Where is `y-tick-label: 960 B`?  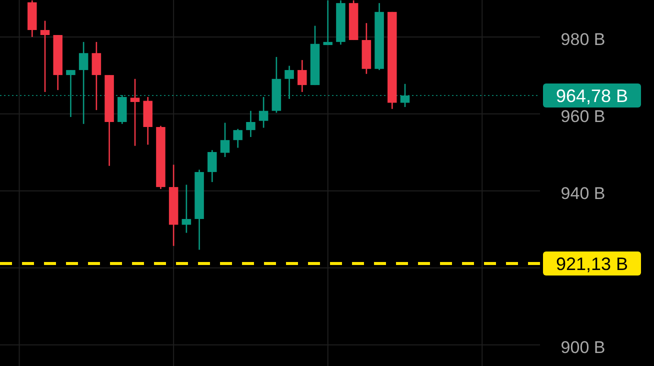
y-tick-label: 960 B is located at coordinates (583, 116).